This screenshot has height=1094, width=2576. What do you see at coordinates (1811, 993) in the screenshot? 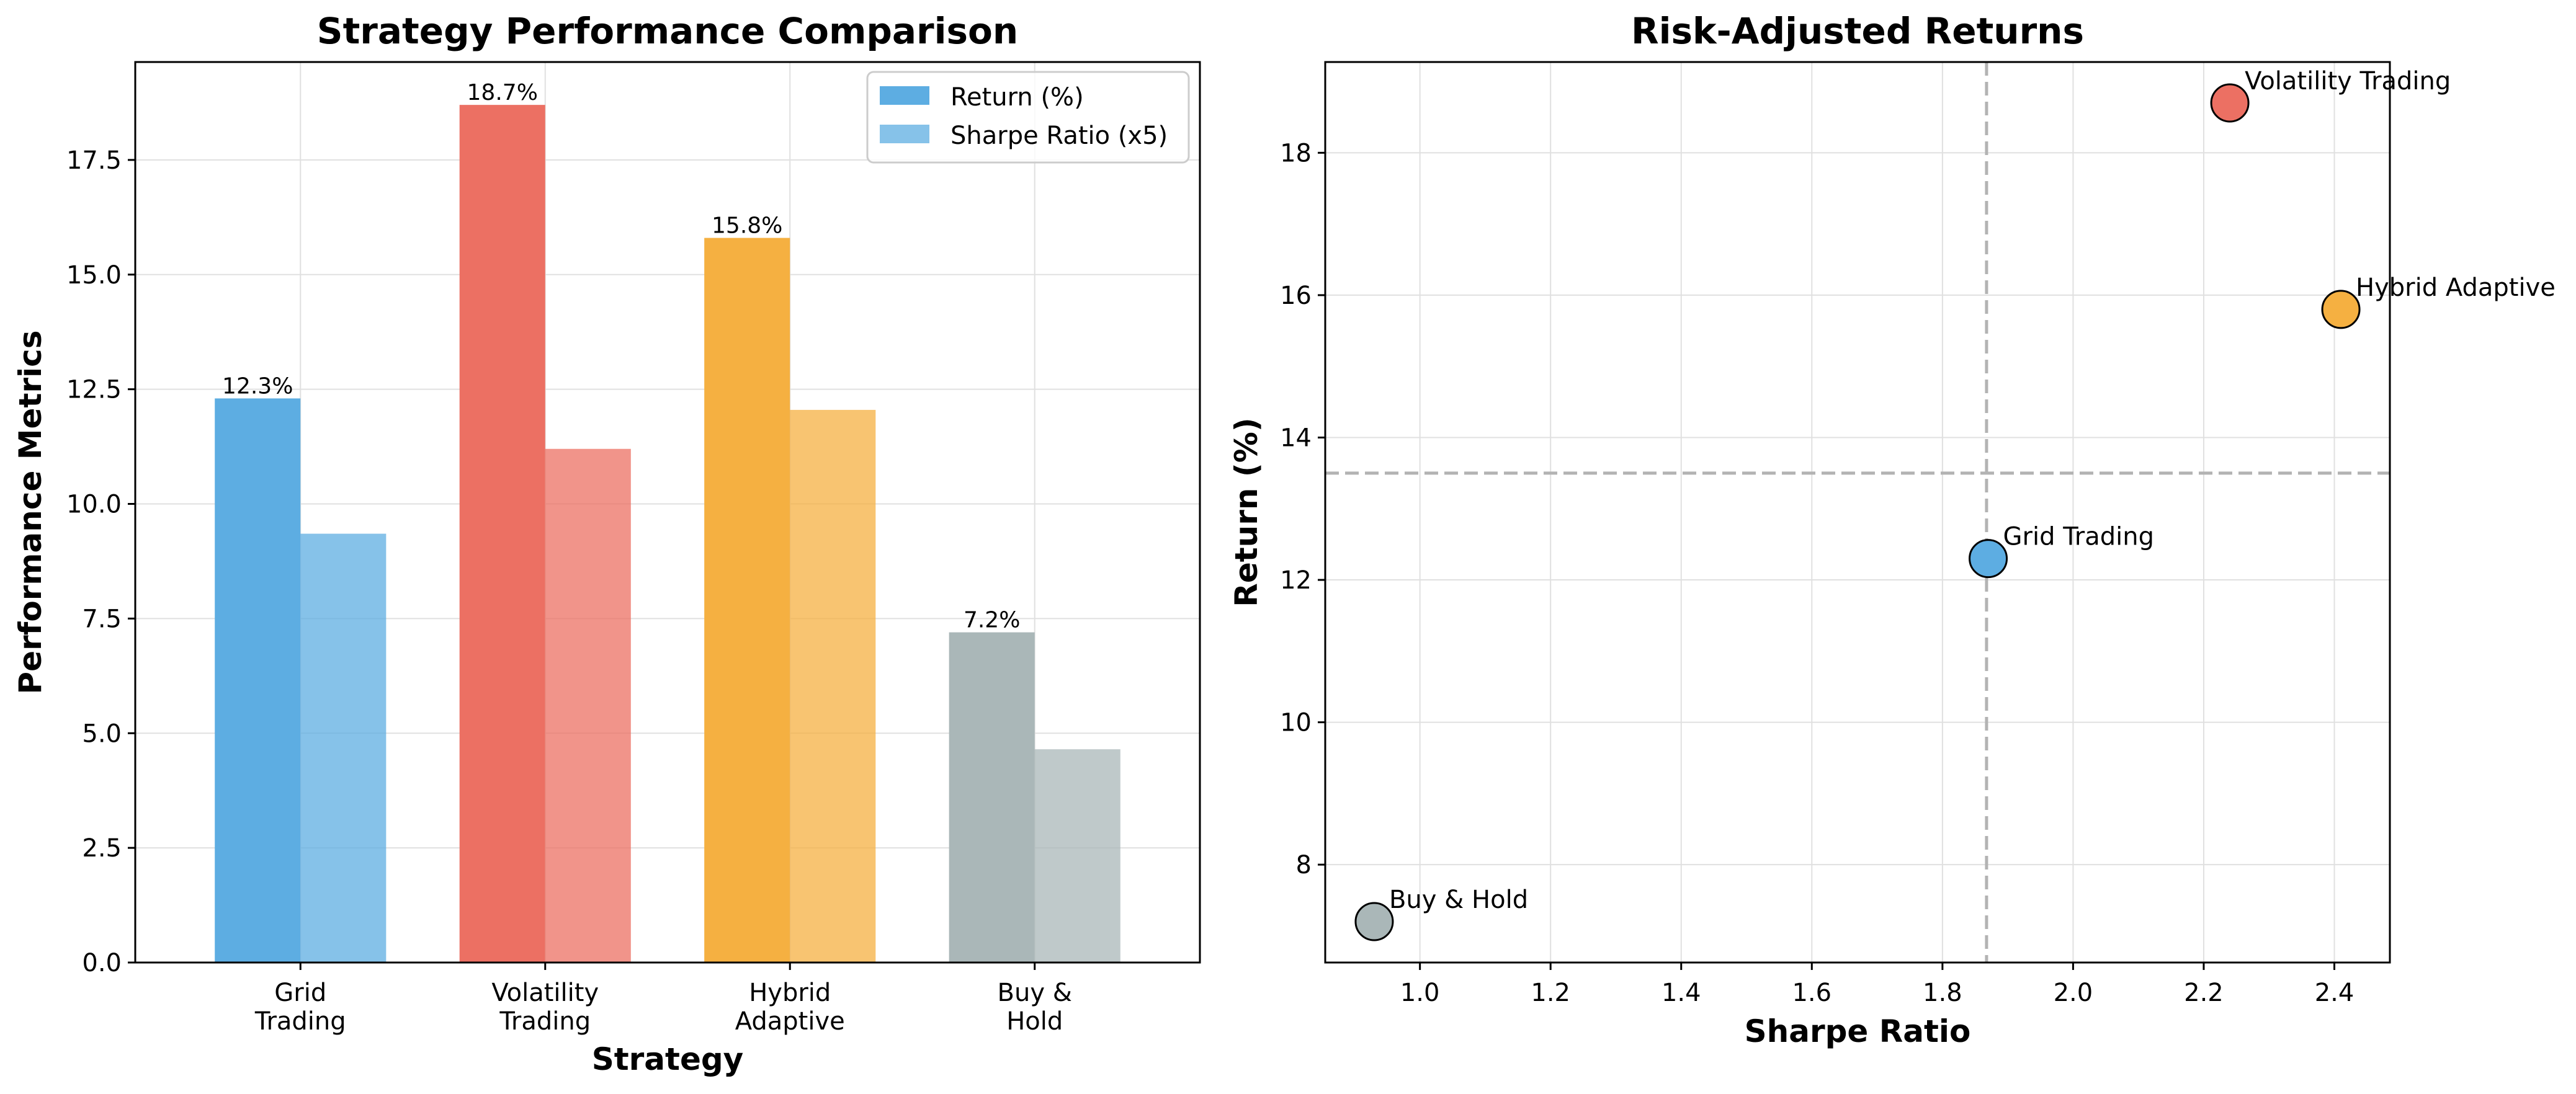
I see `scatter-xtick-label: 1.6` at bounding box center [1811, 993].